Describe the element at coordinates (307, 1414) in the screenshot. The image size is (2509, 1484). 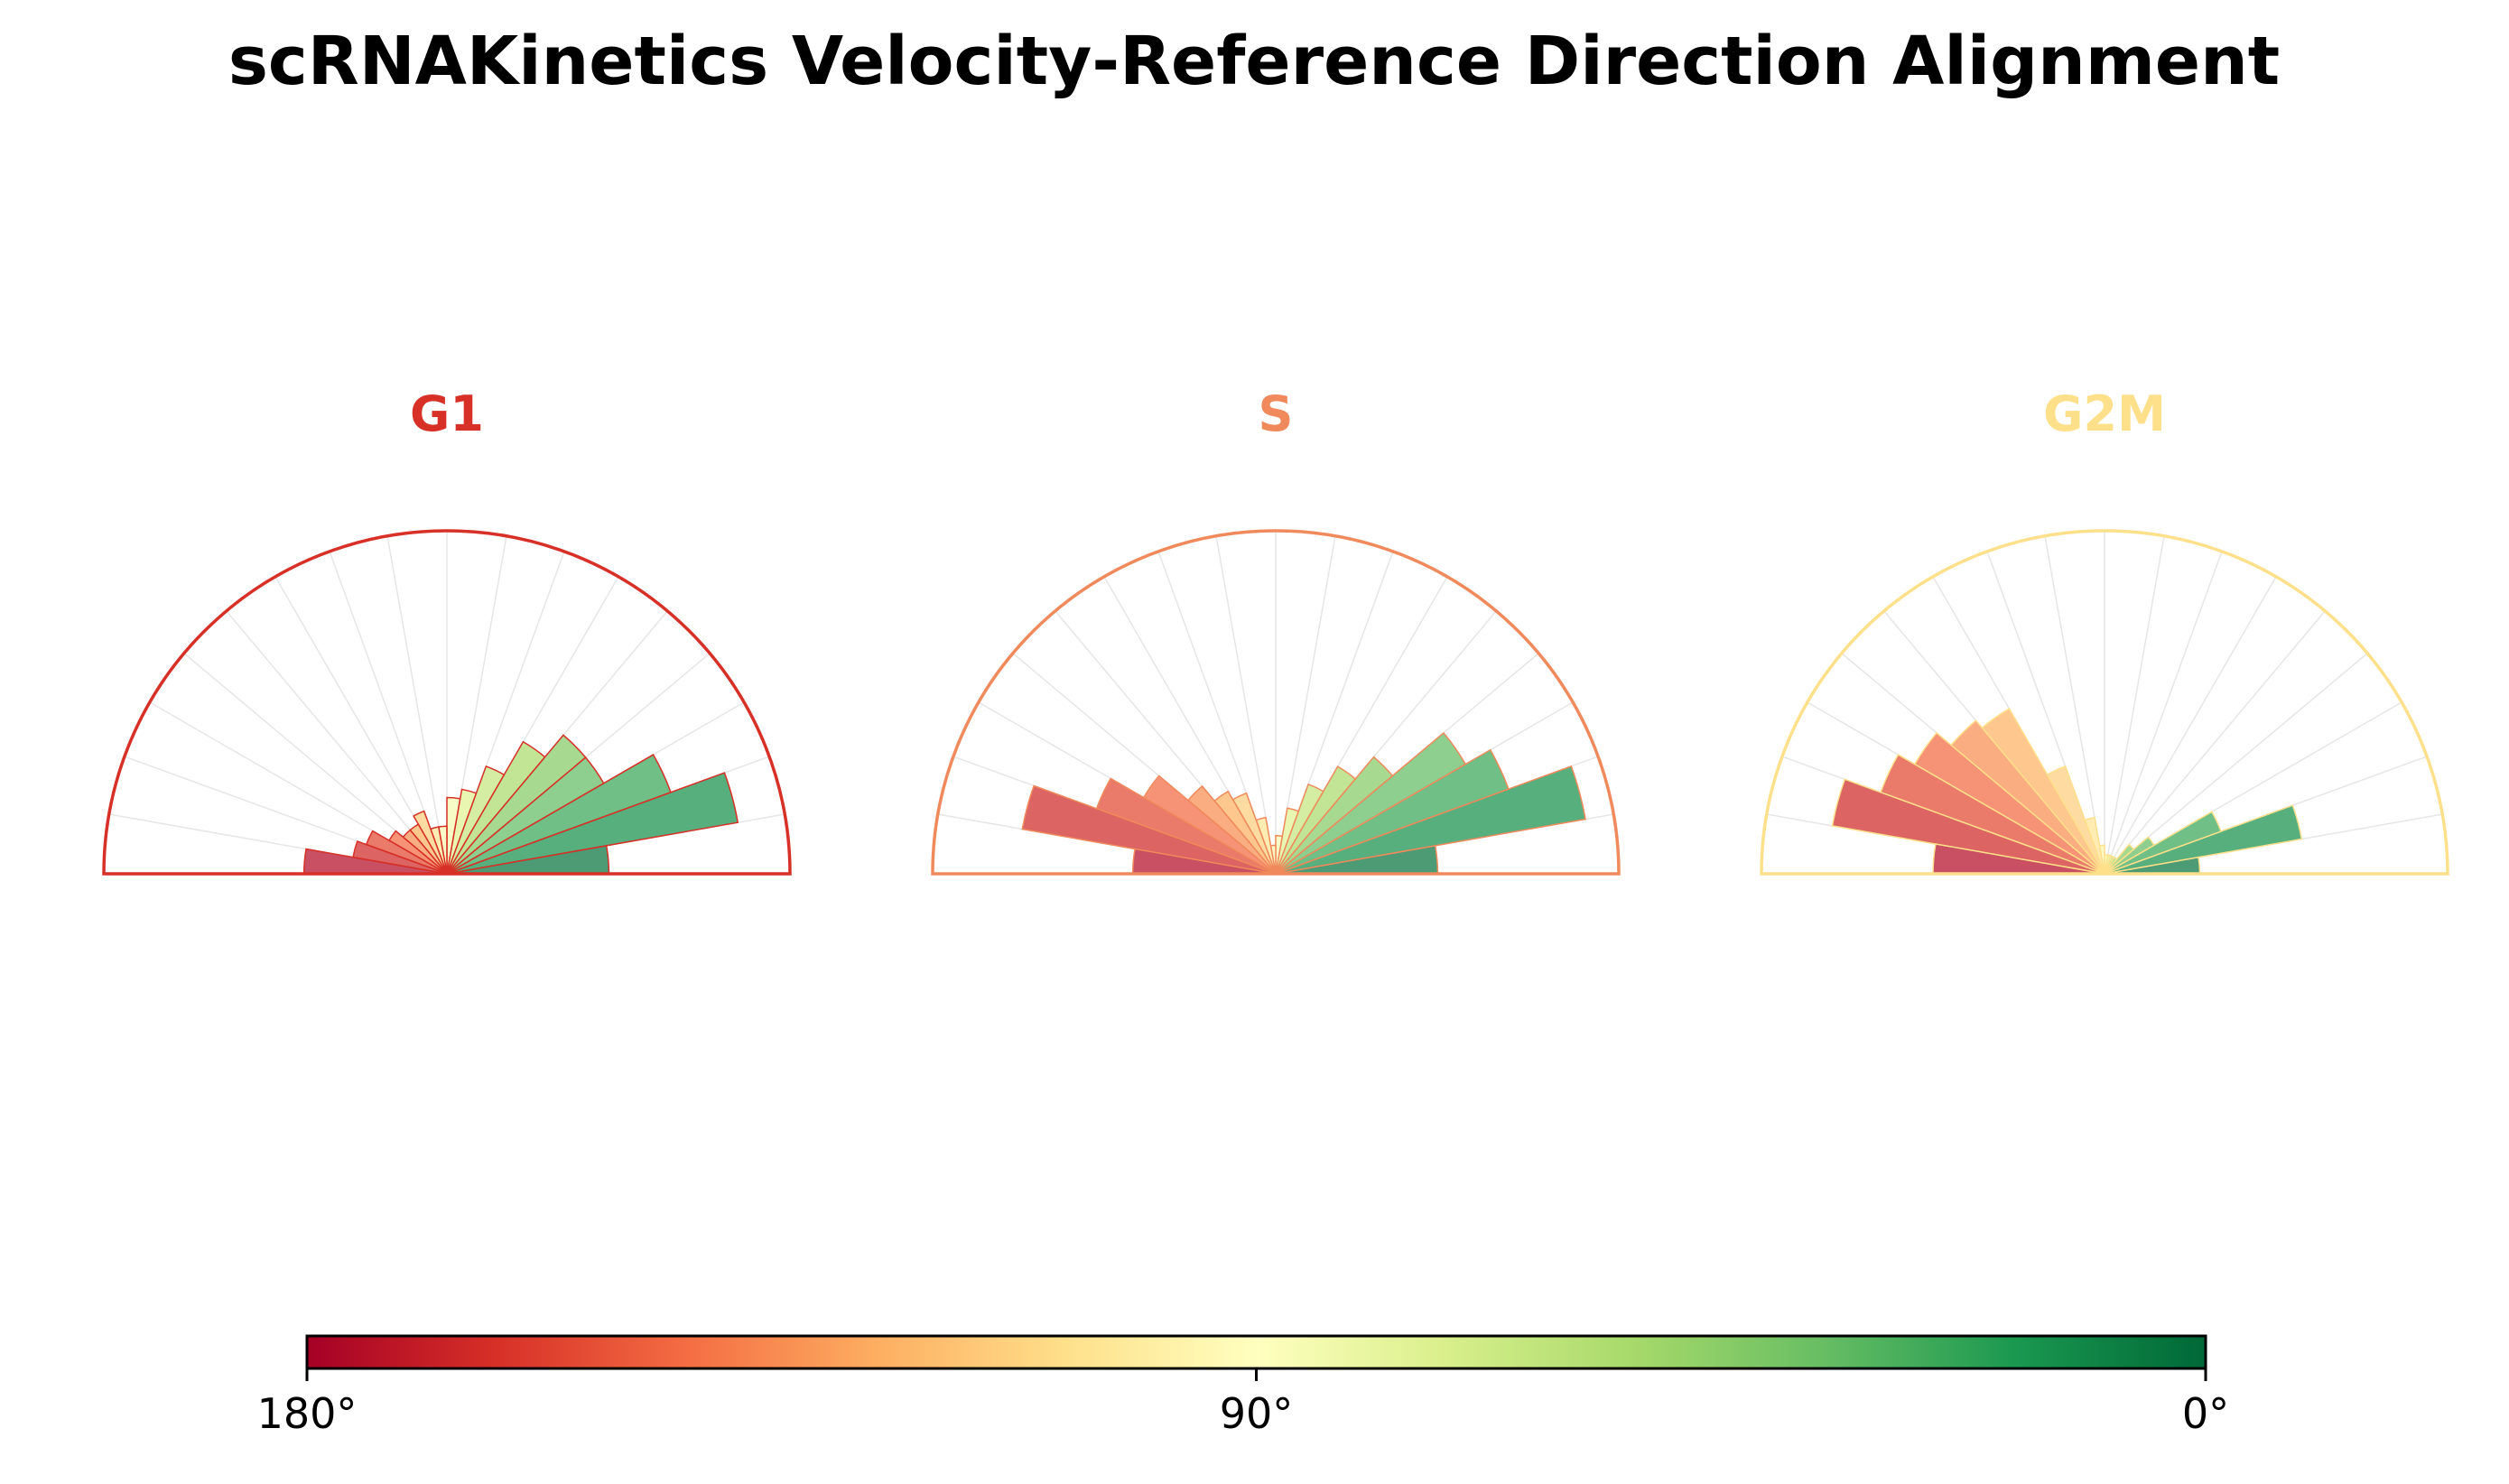
I see `colorbar-tick-label: 180°` at that location.